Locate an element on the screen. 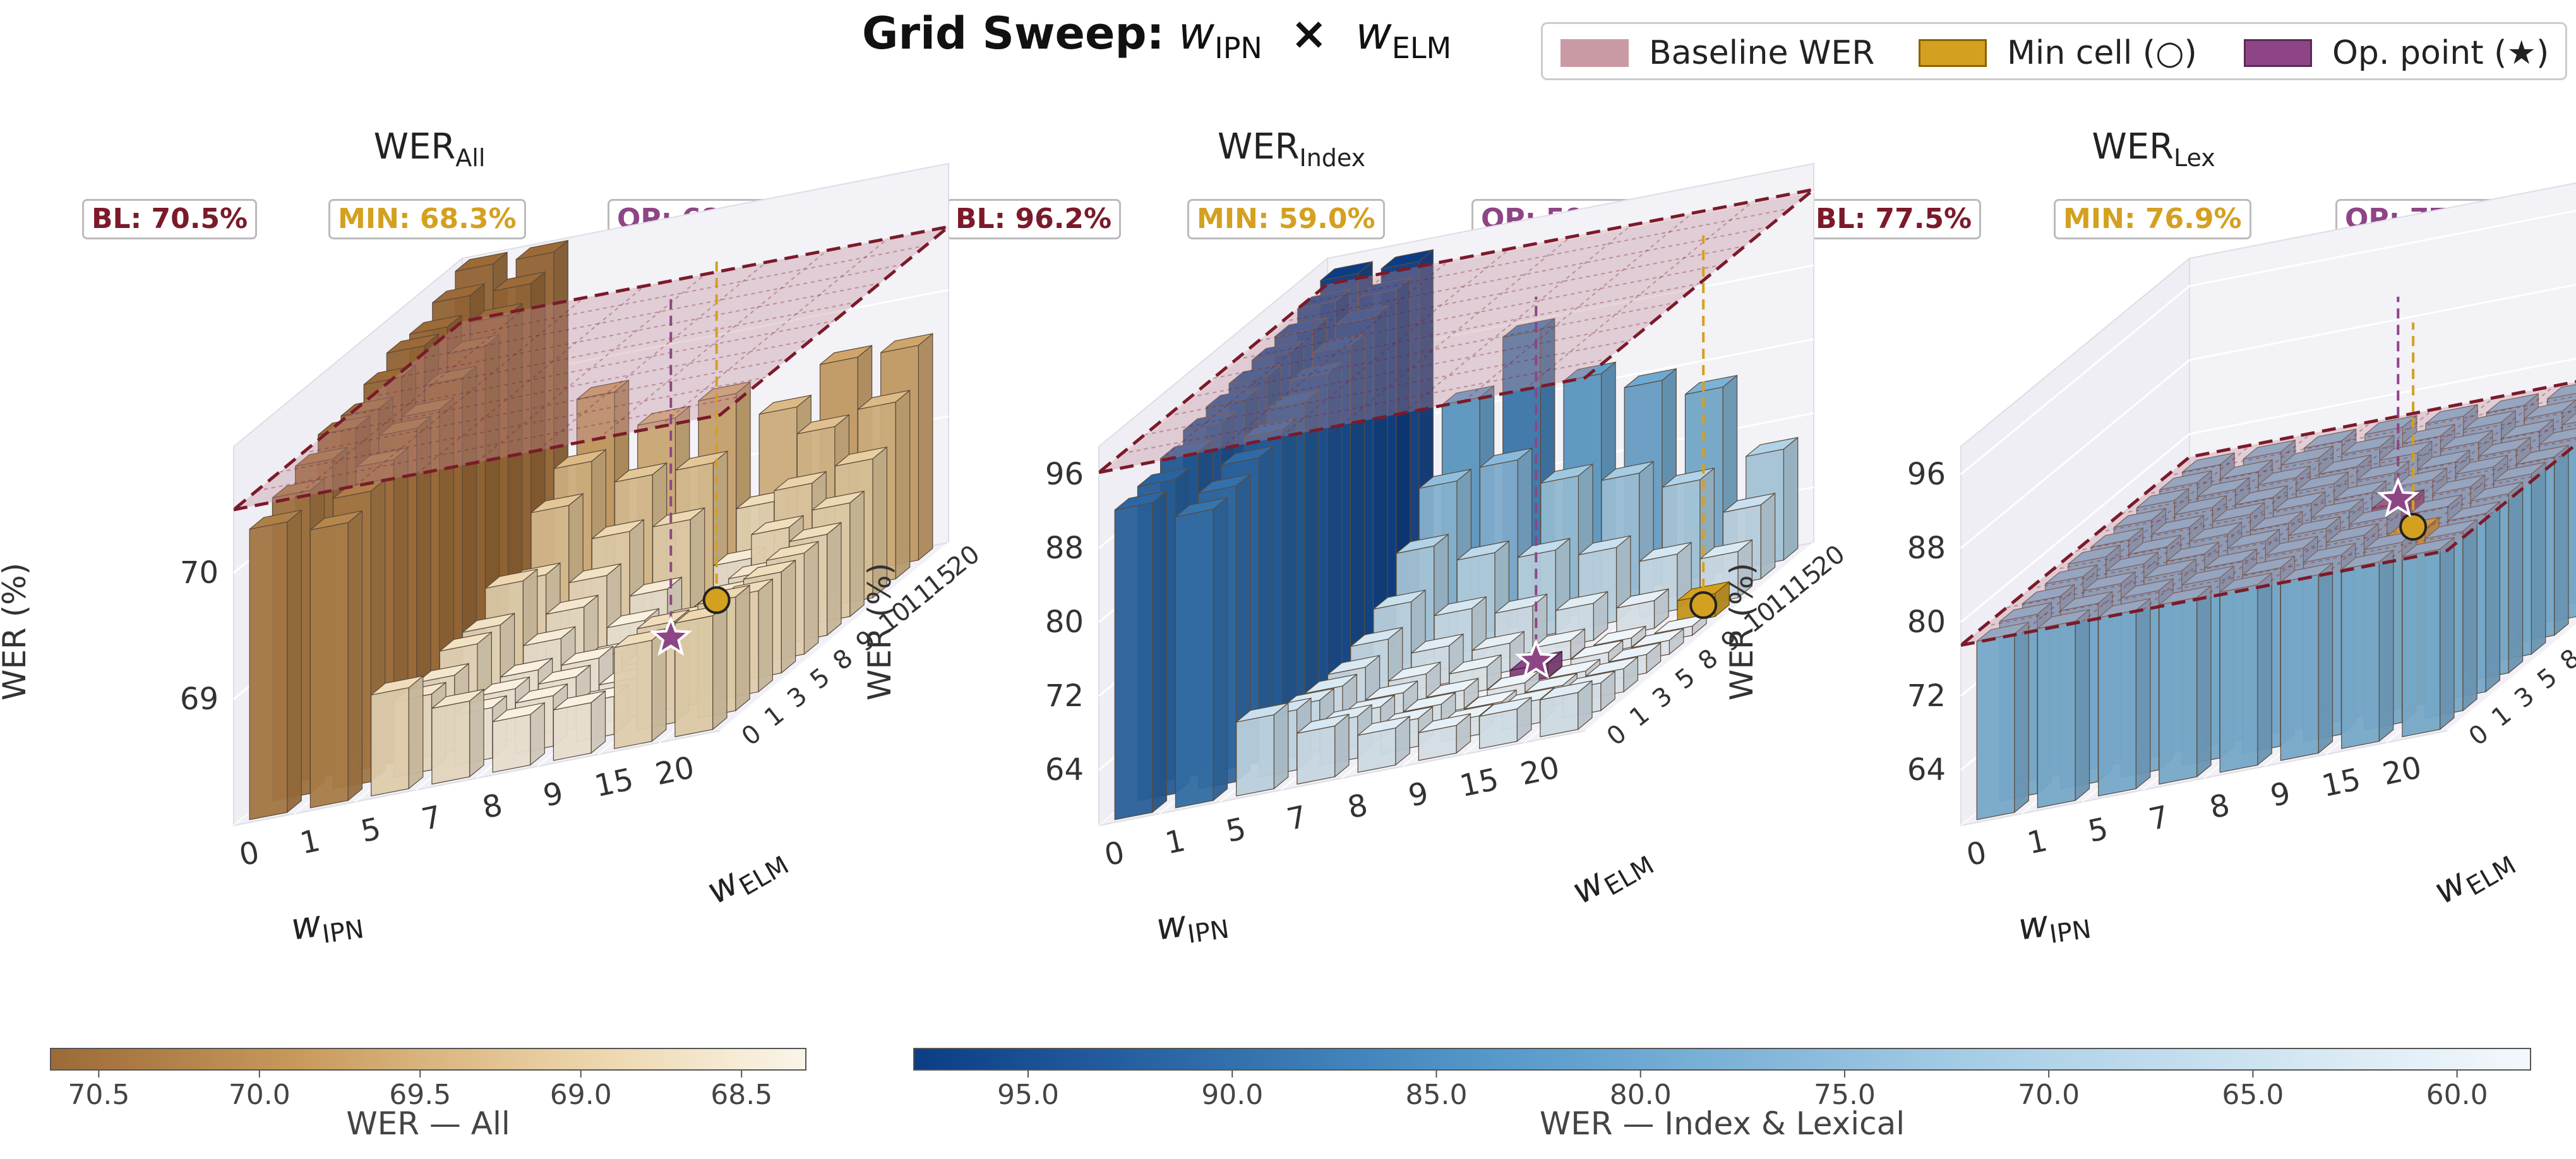 The width and height of the screenshot is (2576, 1159). stat-min-all: MIN: 68.3% is located at coordinates (427, 219).